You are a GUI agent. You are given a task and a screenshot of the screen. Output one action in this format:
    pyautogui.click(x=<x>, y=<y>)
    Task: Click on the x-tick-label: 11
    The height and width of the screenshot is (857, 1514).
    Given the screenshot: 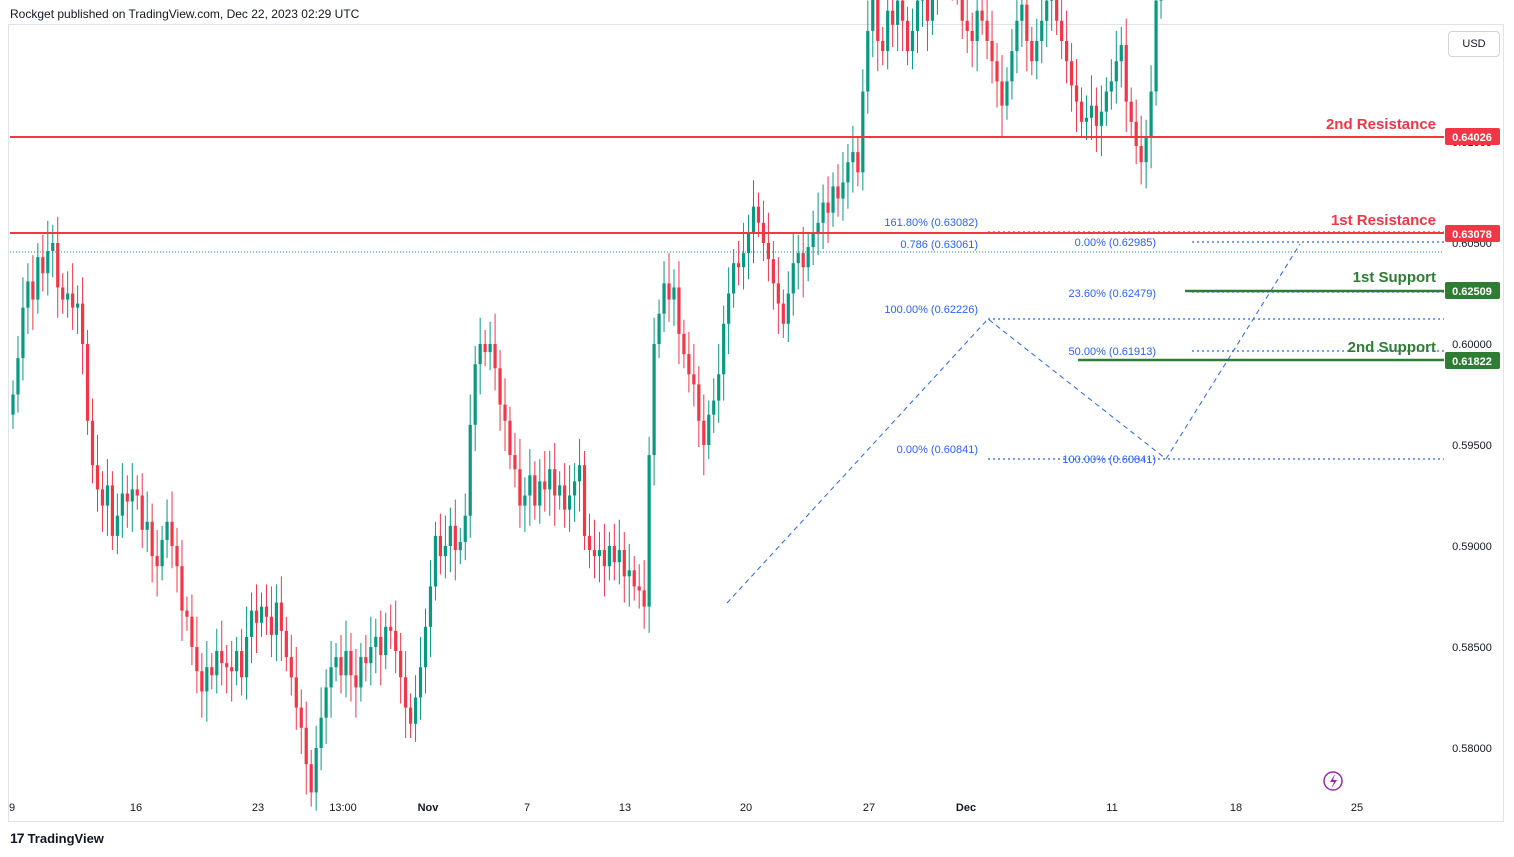 What is the action you would take?
    pyautogui.click(x=1111, y=808)
    